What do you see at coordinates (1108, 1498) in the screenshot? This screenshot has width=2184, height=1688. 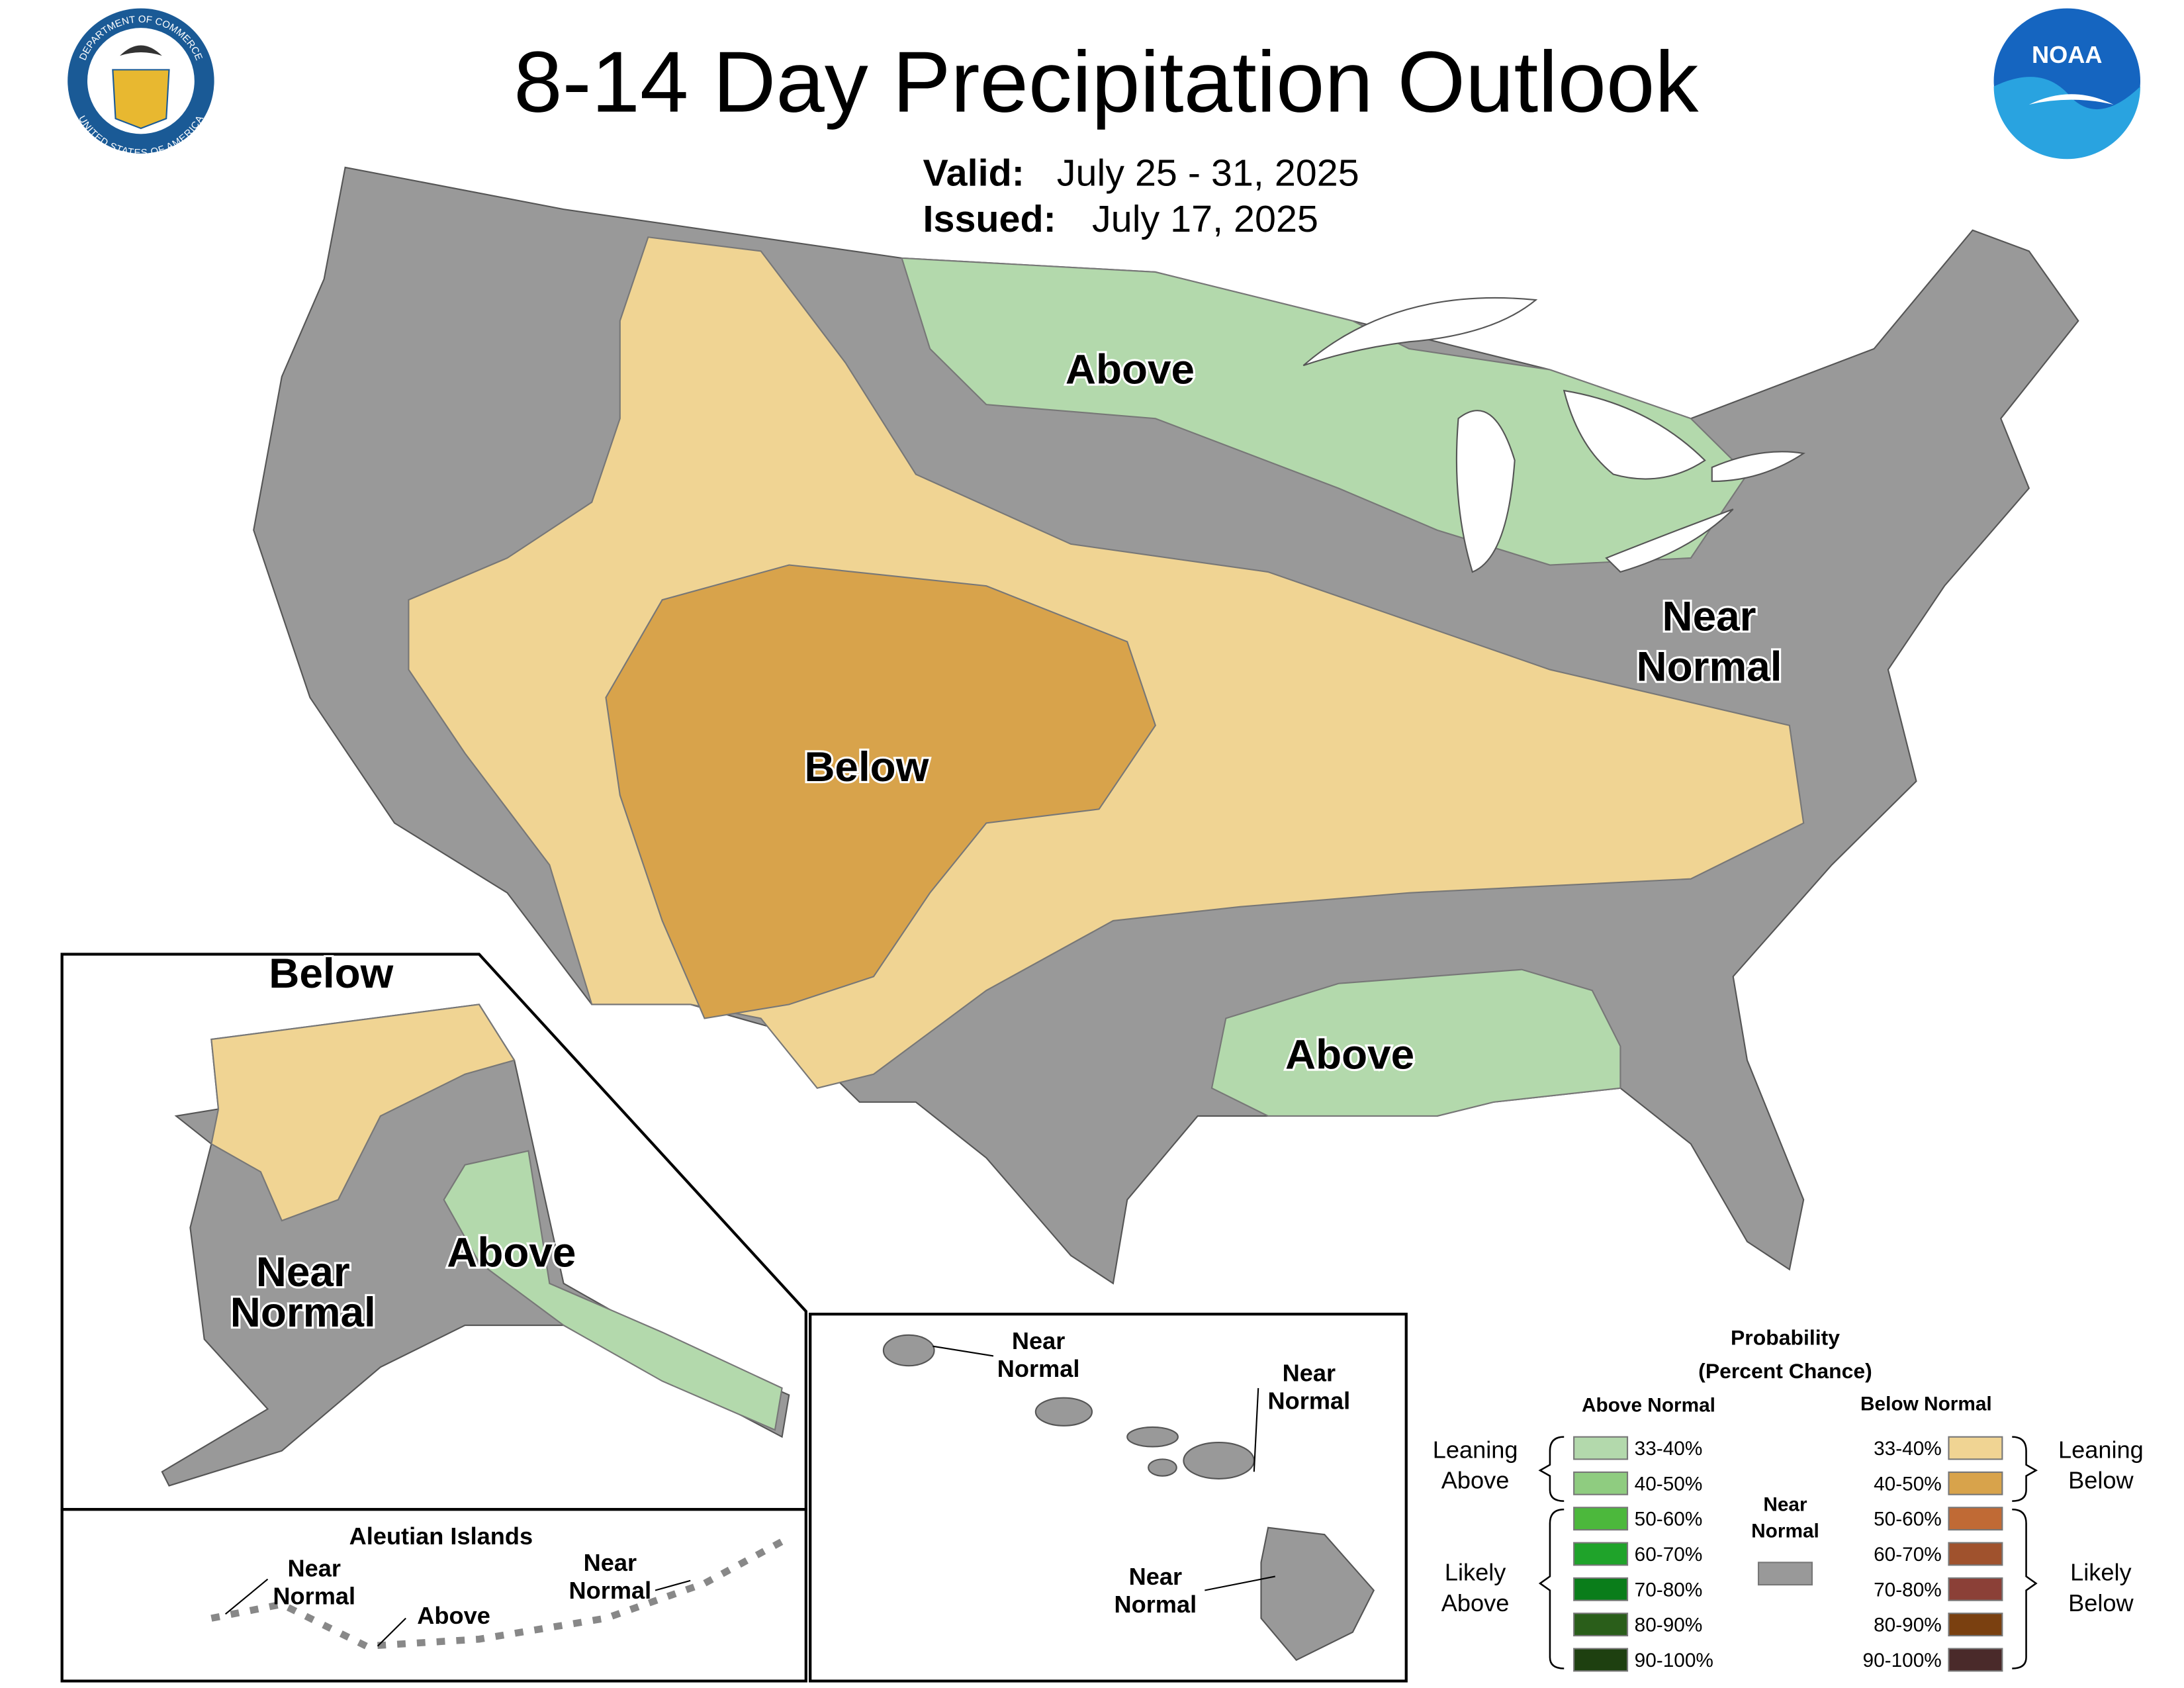 I see `hawaii-inset` at bounding box center [1108, 1498].